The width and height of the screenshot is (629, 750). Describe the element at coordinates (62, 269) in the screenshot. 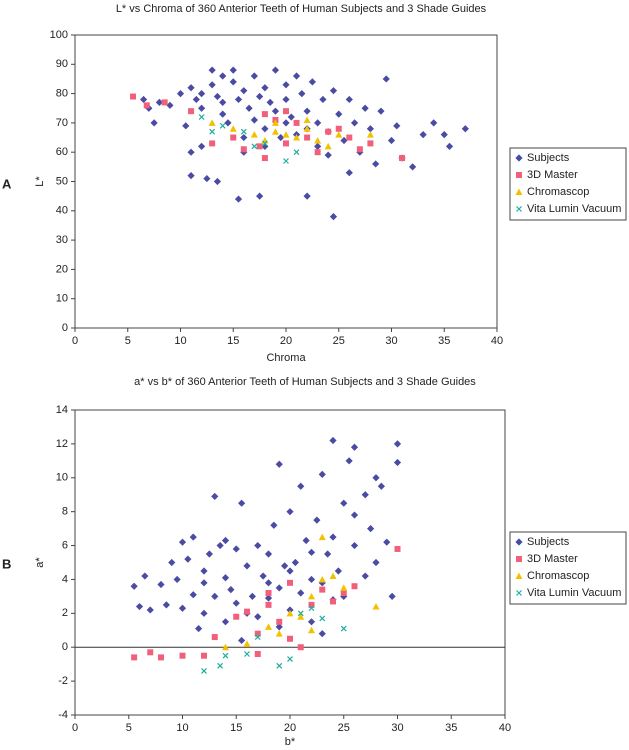

I see `y-tick-label: 20` at that location.